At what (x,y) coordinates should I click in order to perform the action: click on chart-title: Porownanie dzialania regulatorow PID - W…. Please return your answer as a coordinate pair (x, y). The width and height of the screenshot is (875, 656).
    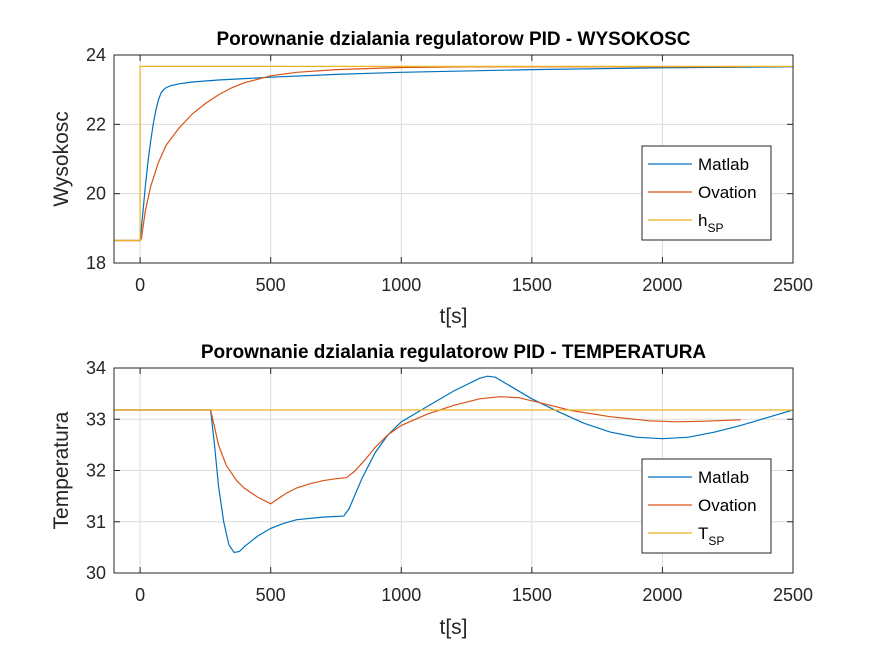
    Looking at the image, I should click on (453, 39).